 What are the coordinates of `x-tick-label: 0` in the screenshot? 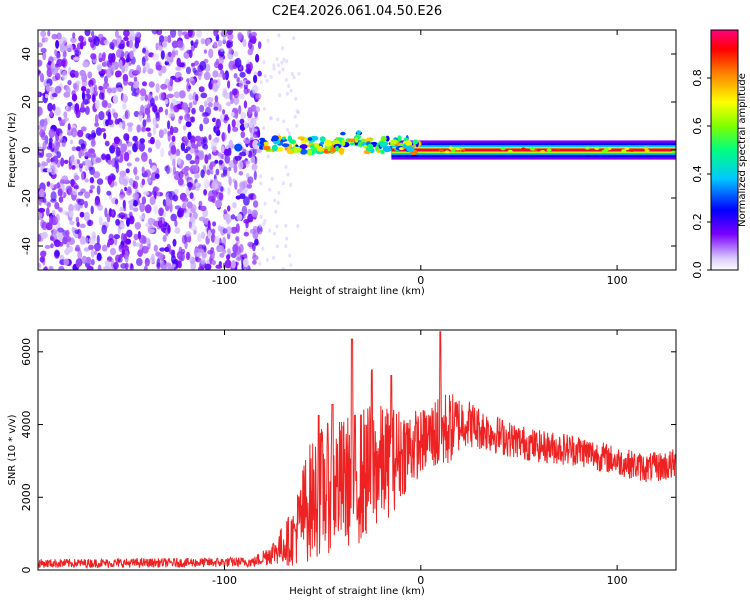 It's located at (420, 580).